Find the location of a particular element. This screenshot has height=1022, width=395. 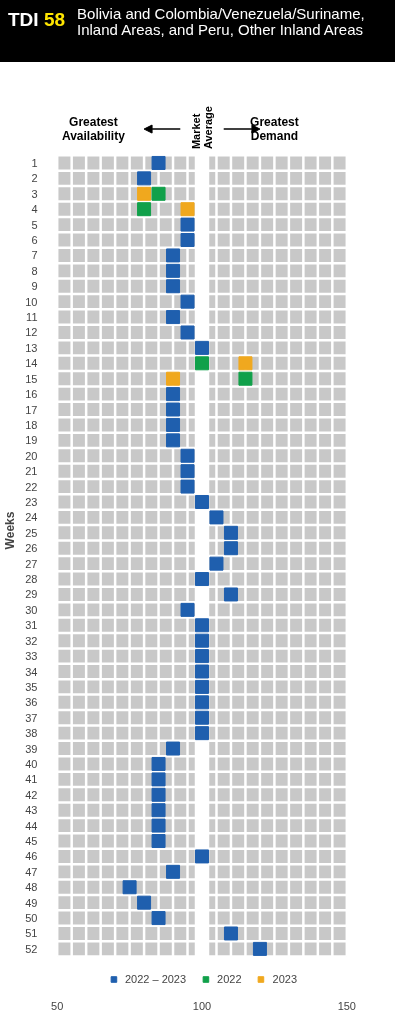

y-tick-label: 22 is located at coordinates (31, 486).